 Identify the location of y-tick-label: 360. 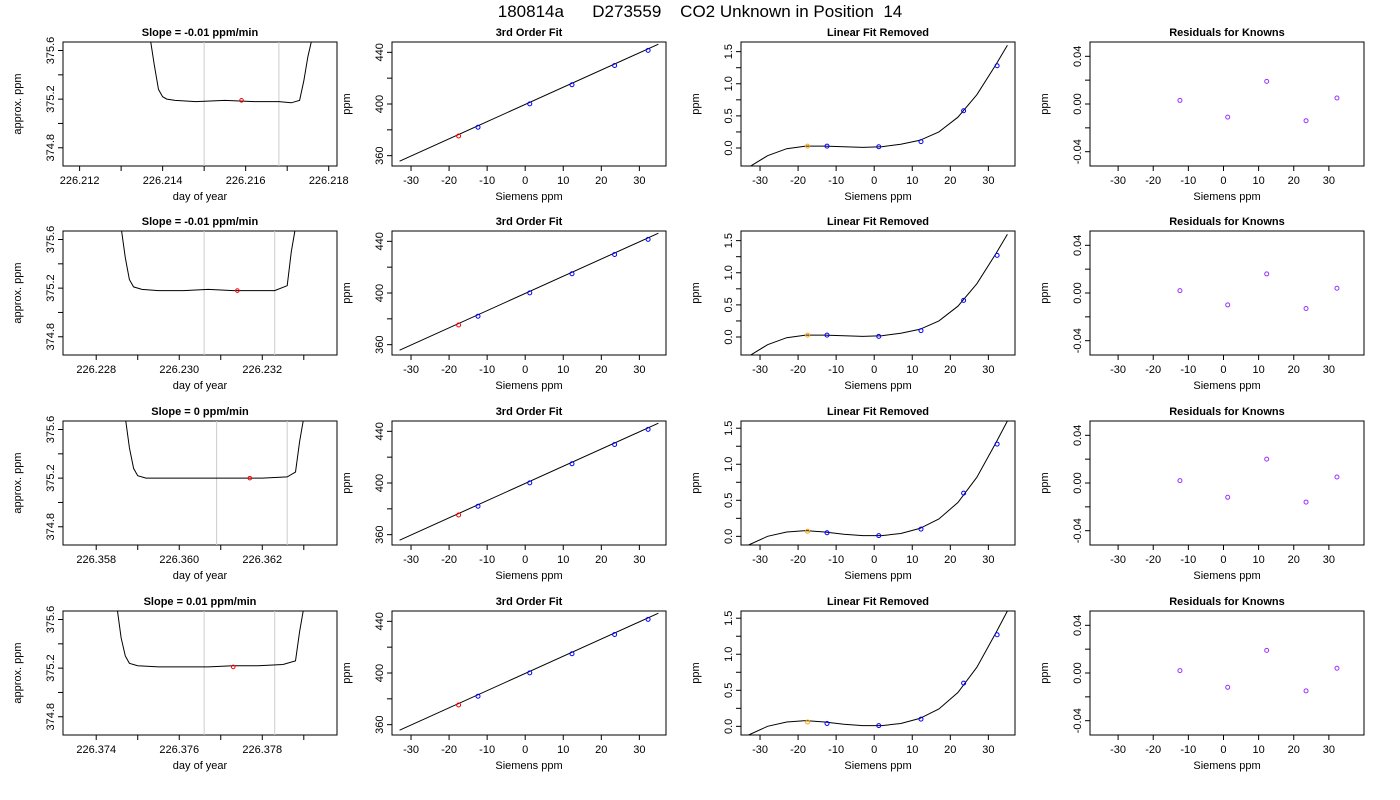
(380, 155).